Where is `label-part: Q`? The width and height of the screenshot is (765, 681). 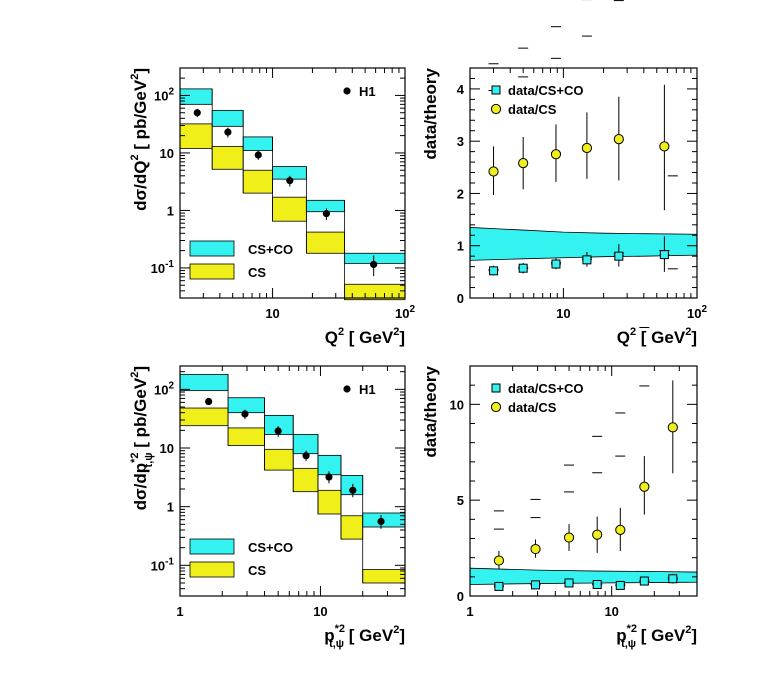 label-part: Q is located at coordinates (623, 337).